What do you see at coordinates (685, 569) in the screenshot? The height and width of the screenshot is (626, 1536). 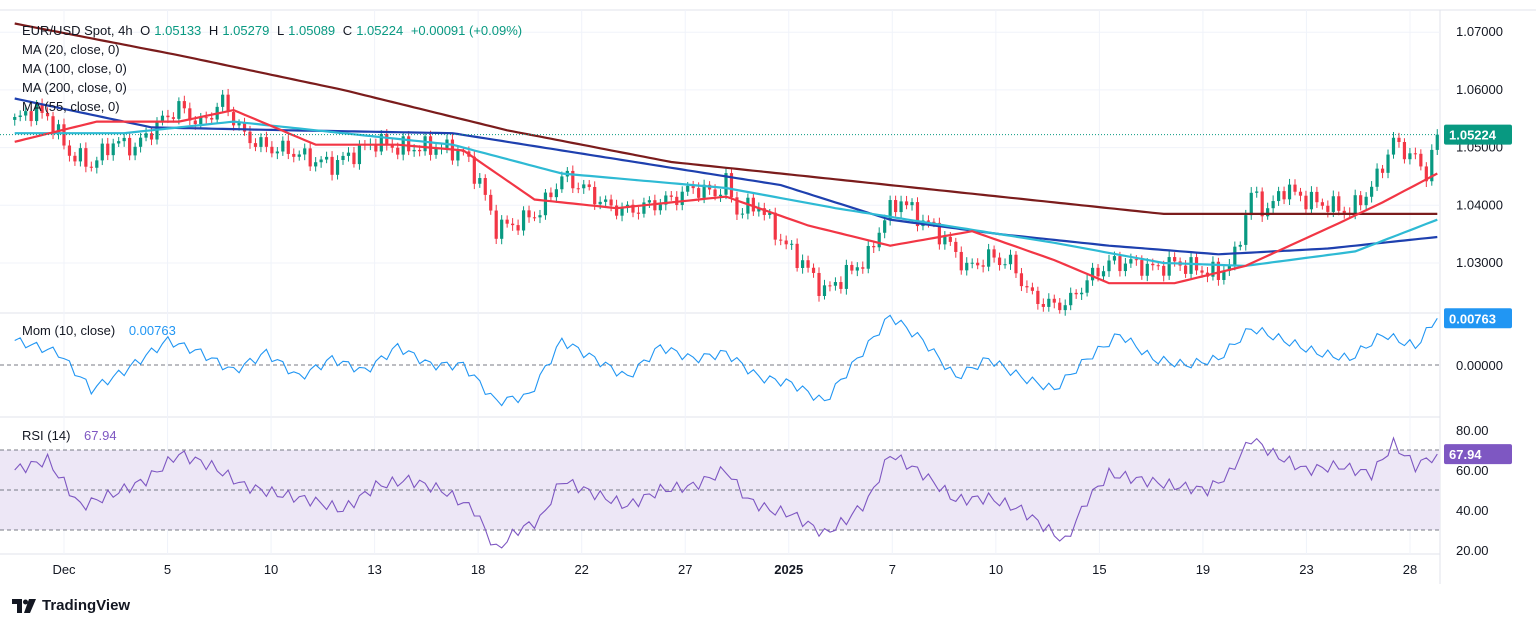 I see `x-tick-label: 27` at bounding box center [685, 569].